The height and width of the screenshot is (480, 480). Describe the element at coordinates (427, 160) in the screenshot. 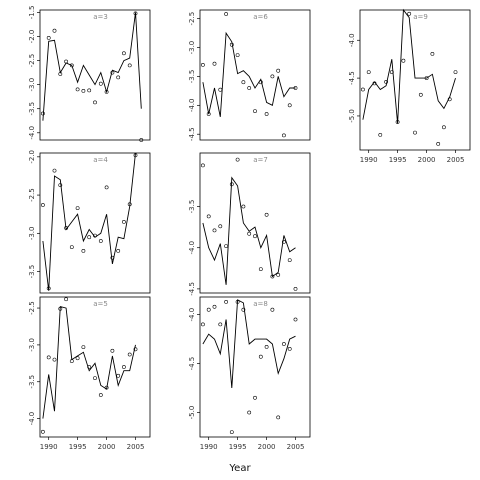

I see `x-tick-label: 2000` at that location.